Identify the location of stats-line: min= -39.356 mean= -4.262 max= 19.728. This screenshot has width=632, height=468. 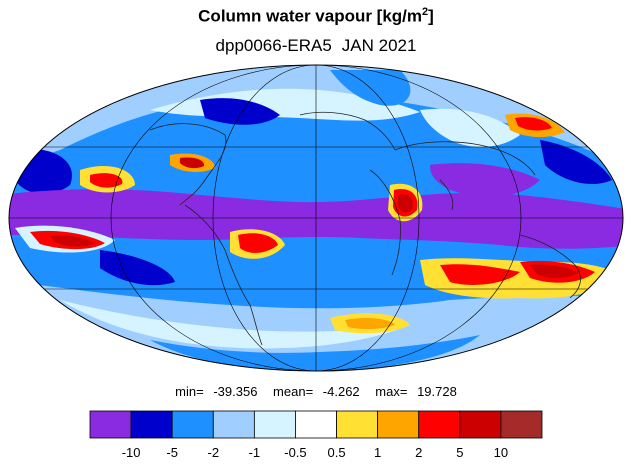
(316, 391).